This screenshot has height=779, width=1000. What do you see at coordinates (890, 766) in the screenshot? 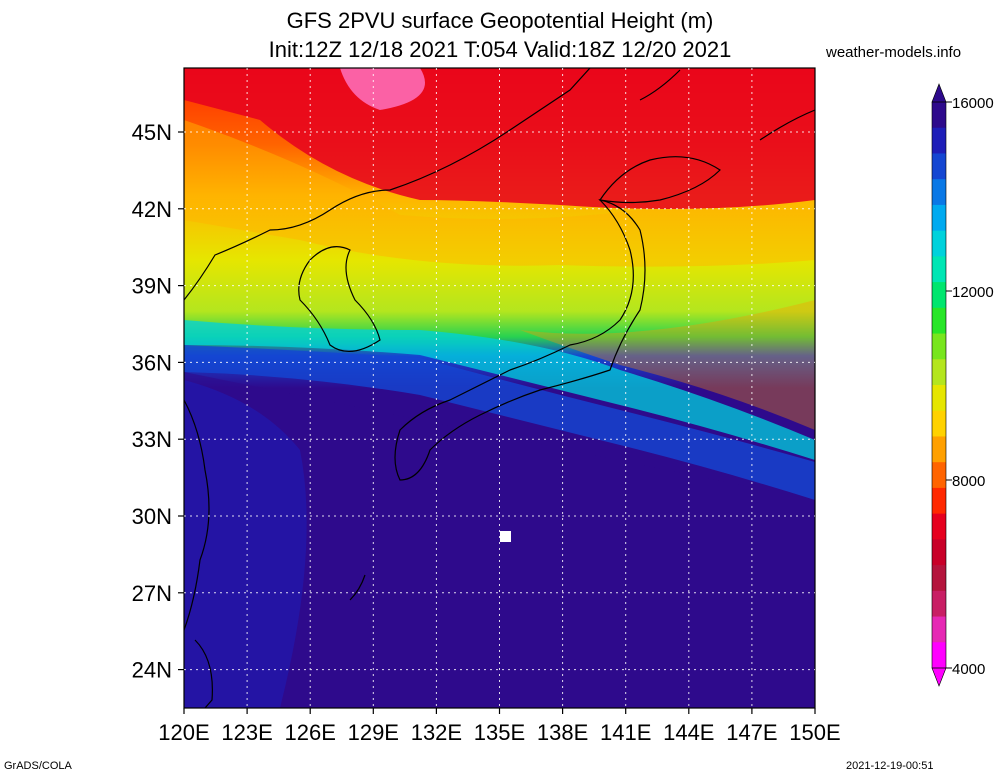
I see `footer-timestamp: 2021-12-19-00:51` at bounding box center [890, 766].